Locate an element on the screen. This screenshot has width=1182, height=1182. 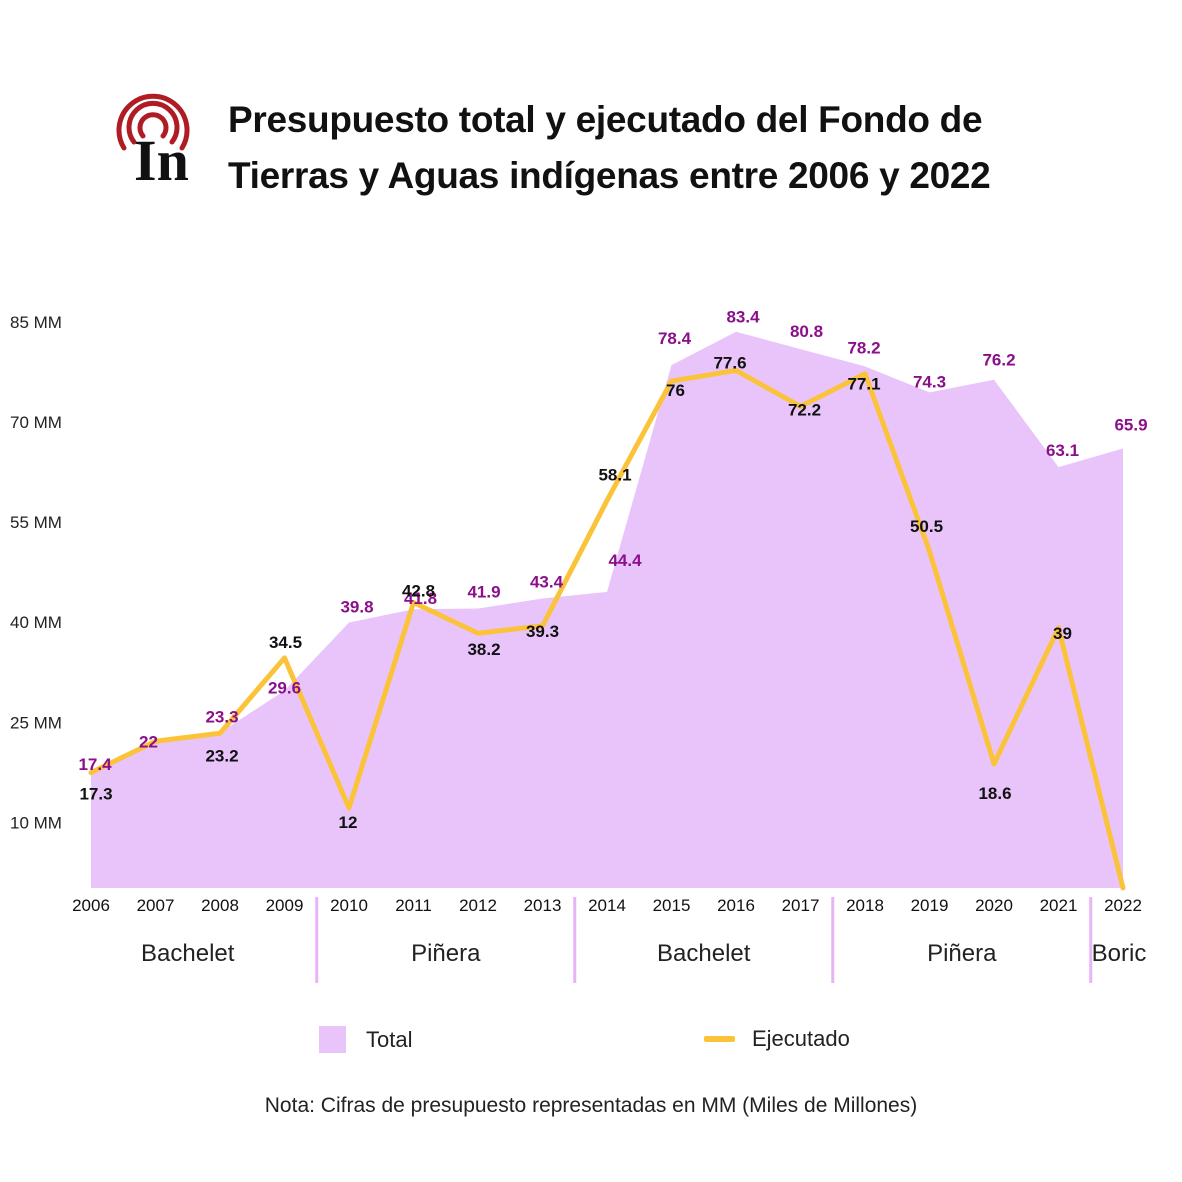
ejecutado-data-label: 72.2 is located at coordinates (804, 409).